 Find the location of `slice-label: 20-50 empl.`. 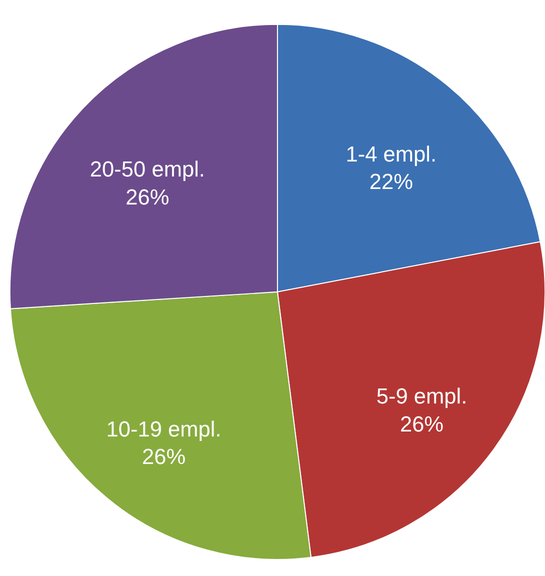

slice-label: 20-50 empl. is located at coordinates (147, 169).